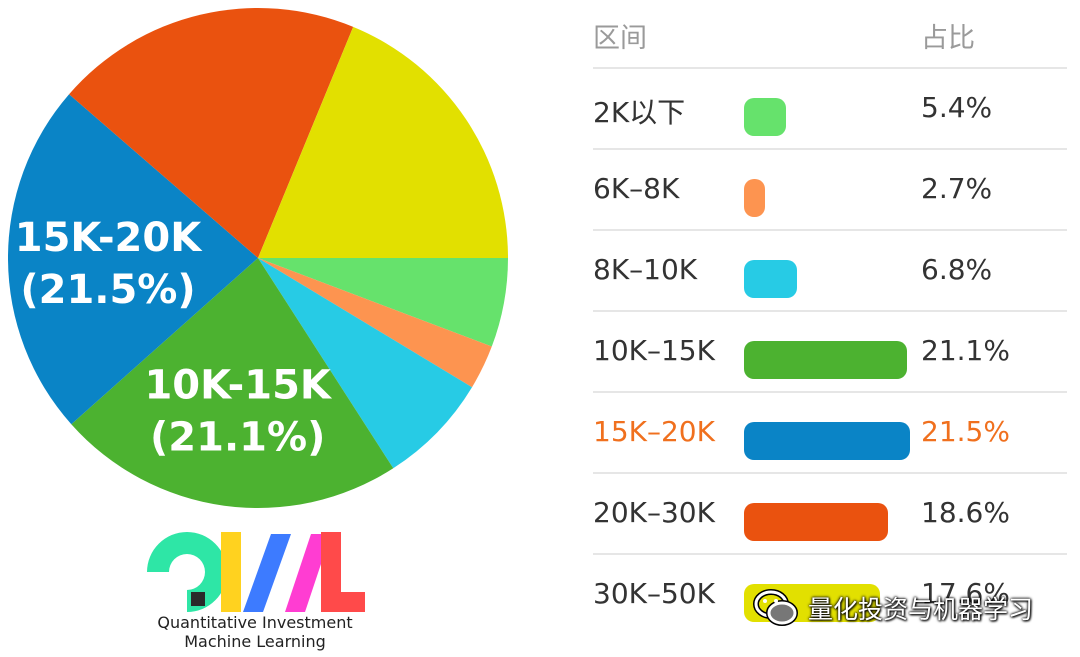 This screenshot has height=657, width=1080. What do you see at coordinates (965, 512) in the screenshot?
I see `row-percent: 18.6%` at bounding box center [965, 512].